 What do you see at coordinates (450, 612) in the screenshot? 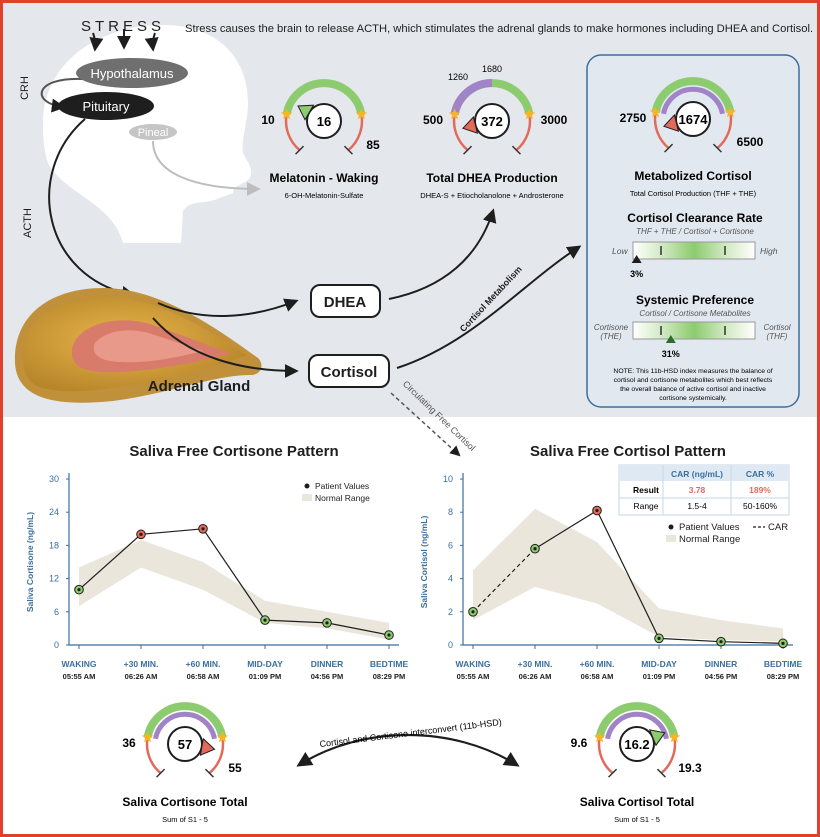
I see `chart2-ytick-label: 2` at bounding box center [450, 612].